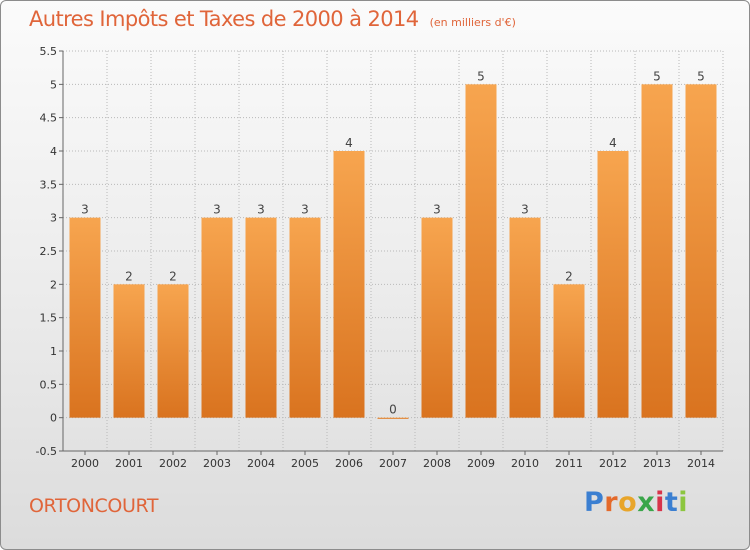  Describe the element at coordinates (173, 351) in the screenshot. I see `bar-2002` at that location.